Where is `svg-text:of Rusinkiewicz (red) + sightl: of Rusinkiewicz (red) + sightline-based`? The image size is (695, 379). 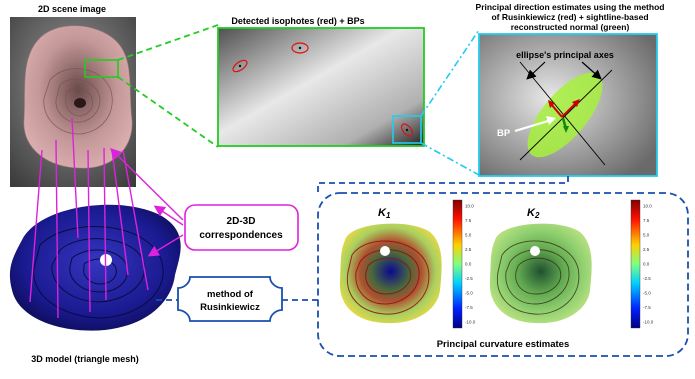 svg-text:of Rusinkiewicz (red) + sightl: of Rusinkiewicz (red) + sightline-based is located at coordinates (569, 17).